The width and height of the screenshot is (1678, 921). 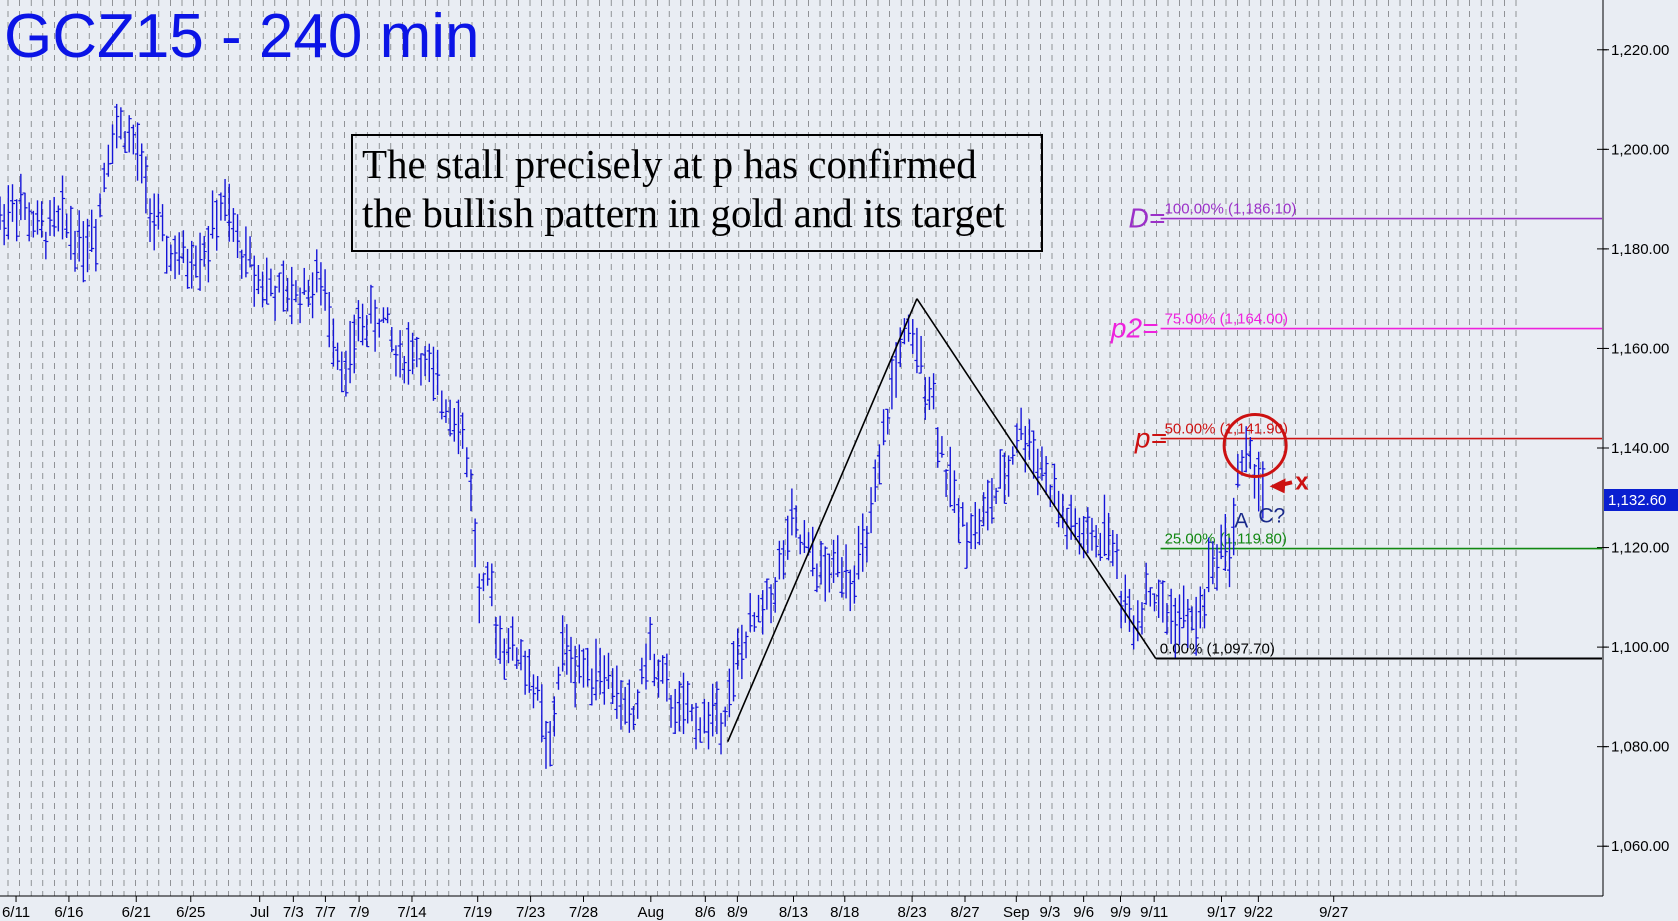 What do you see at coordinates (411, 912) in the screenshot?
I see `x-tick-label-8: 7/14` at bounding box center [411, 912].